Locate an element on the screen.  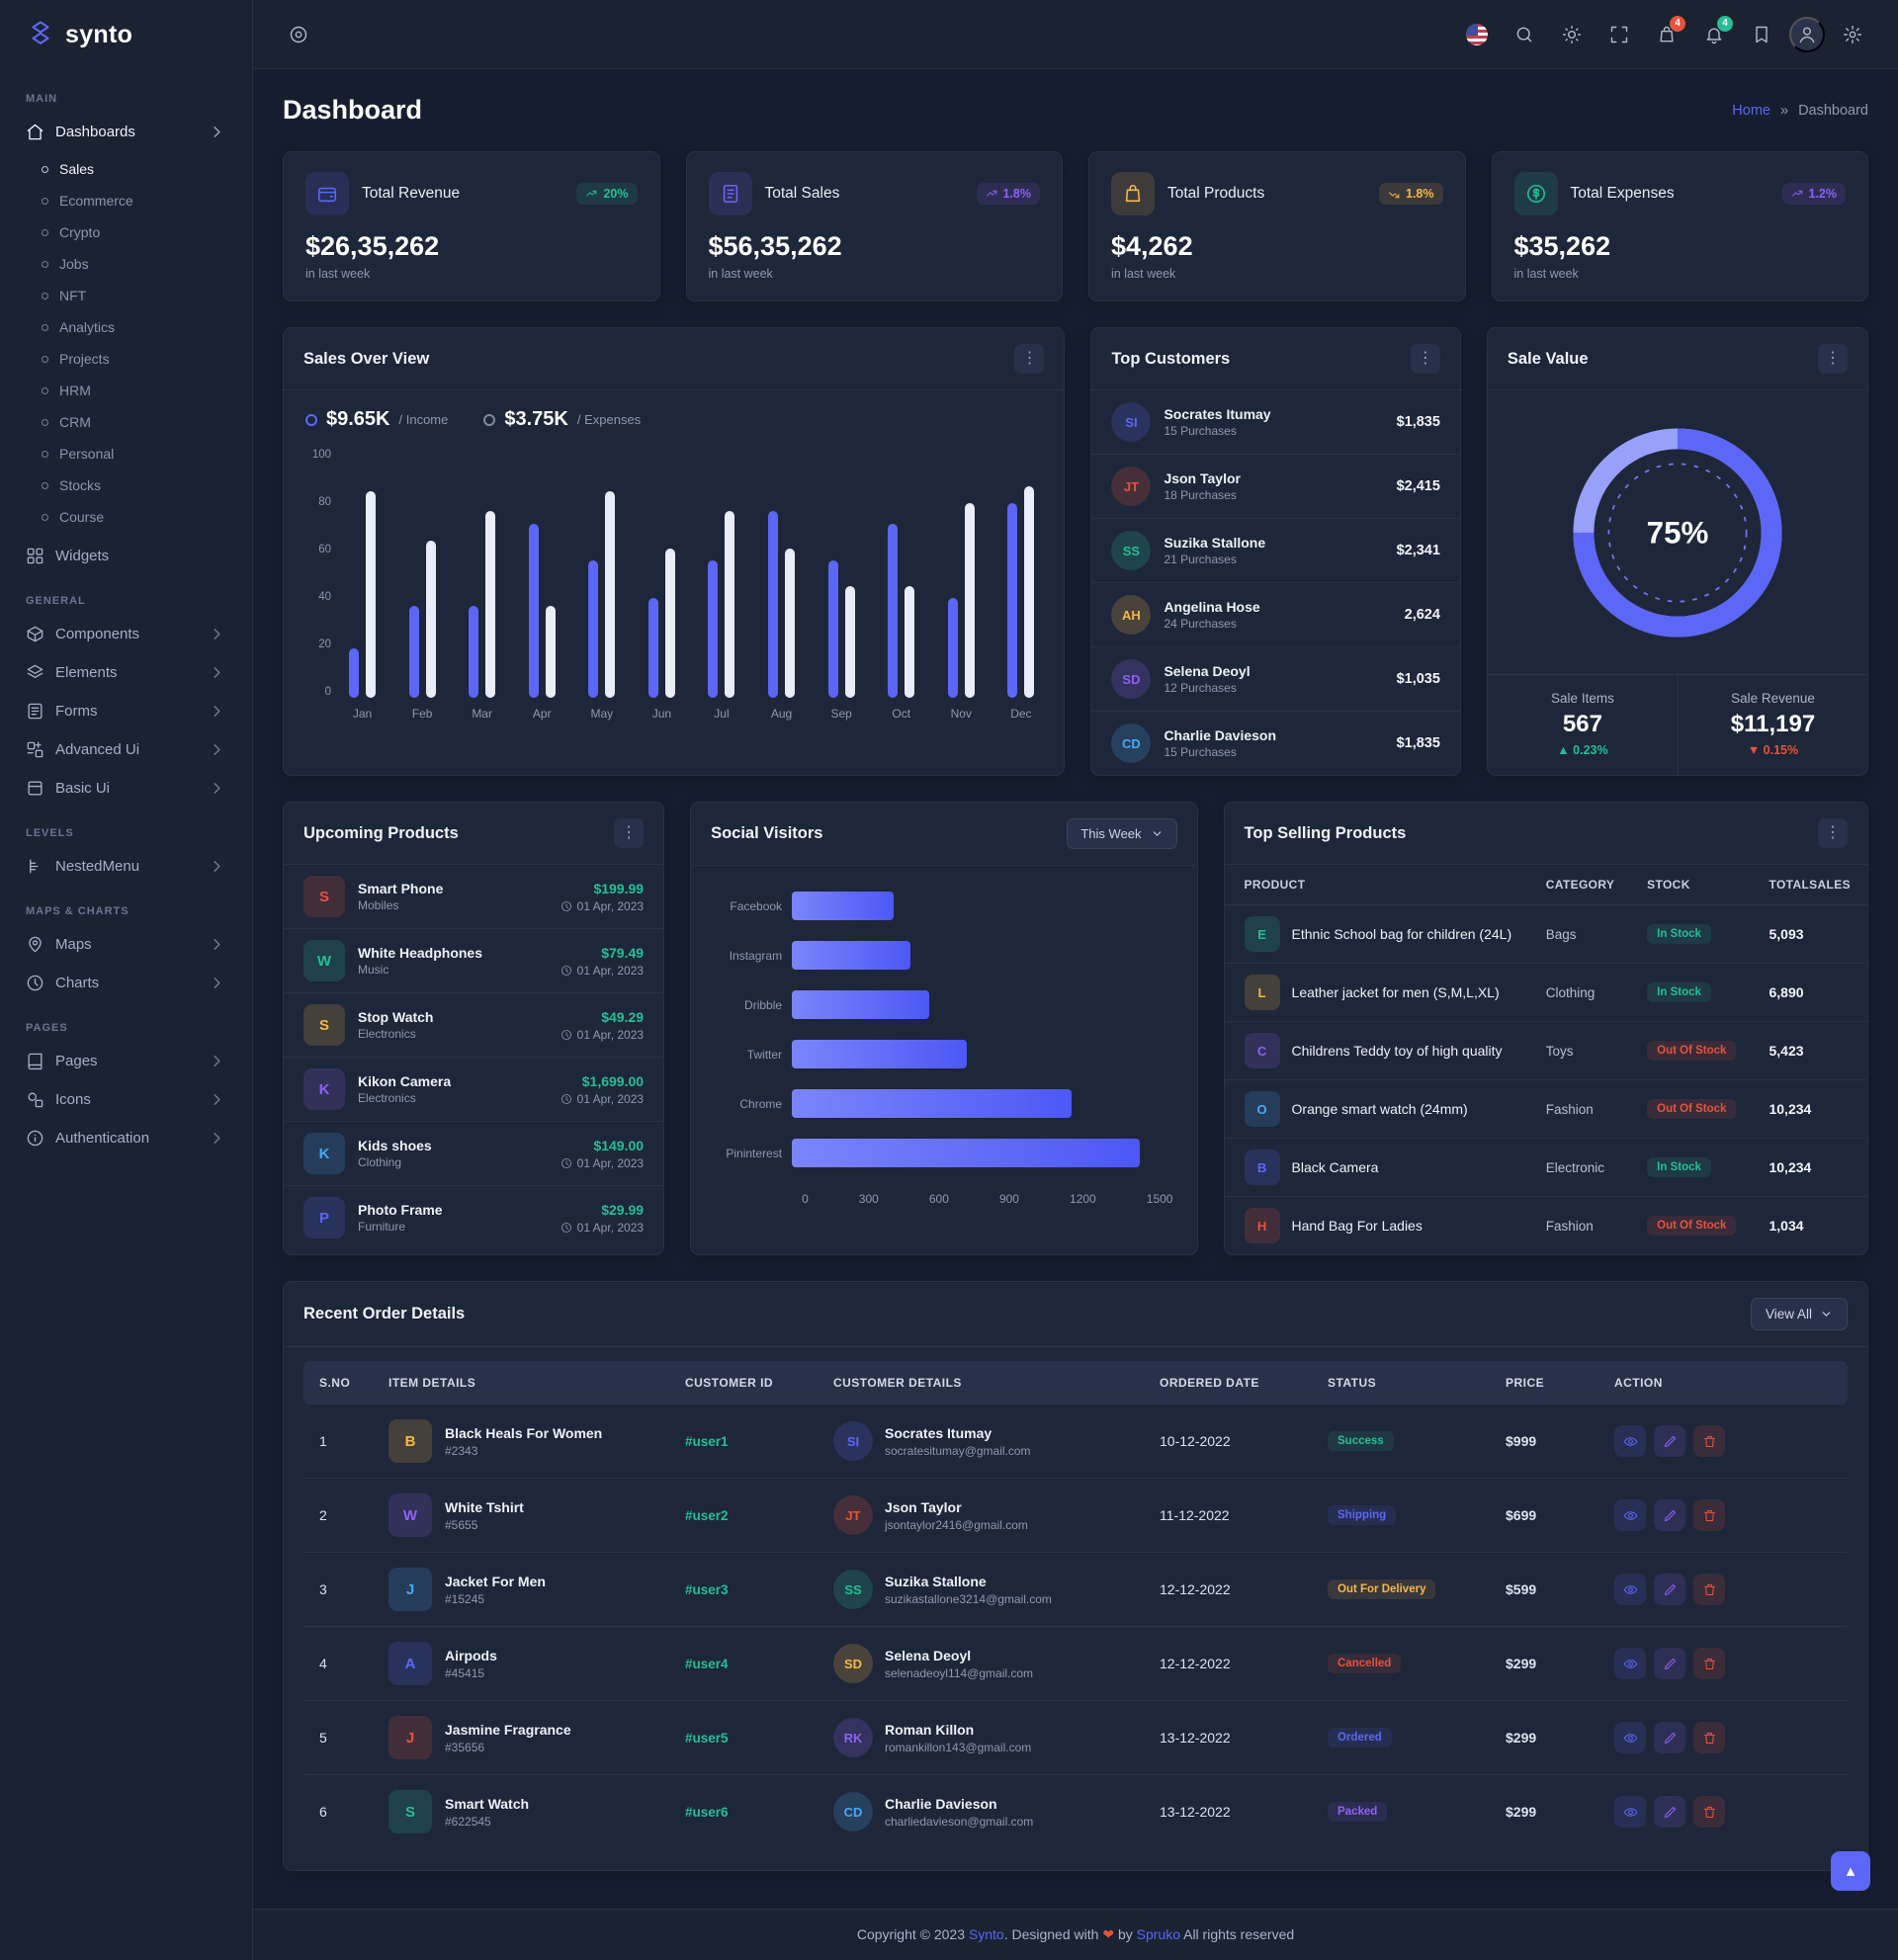
bar-group-oct: Oct is located at coordinates (901, 585).